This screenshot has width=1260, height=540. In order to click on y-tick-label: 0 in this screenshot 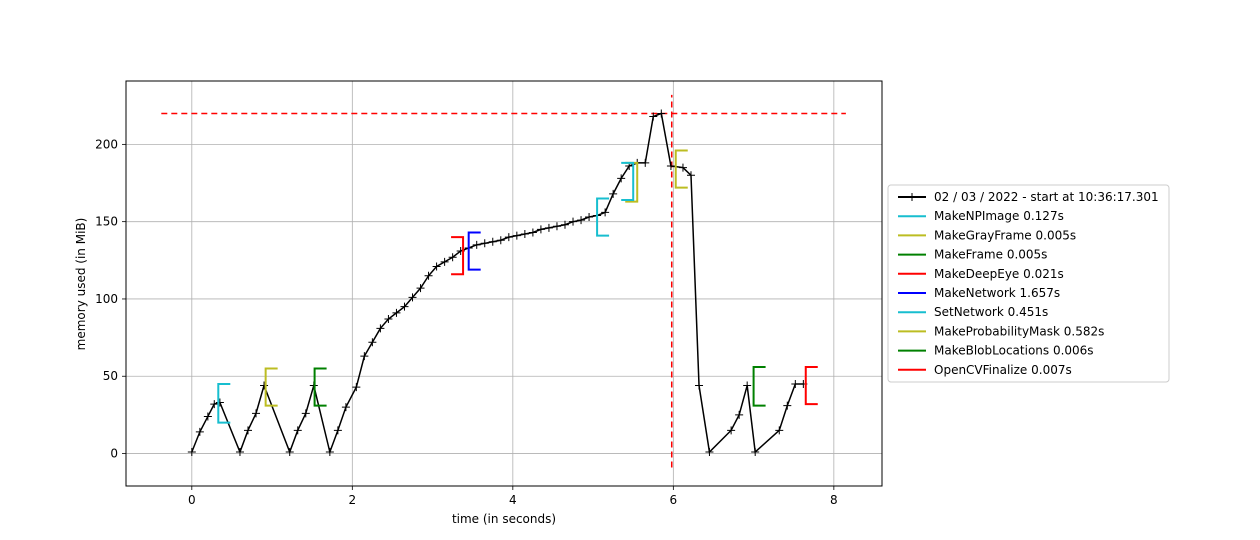, I will do `click(114, 454)`.